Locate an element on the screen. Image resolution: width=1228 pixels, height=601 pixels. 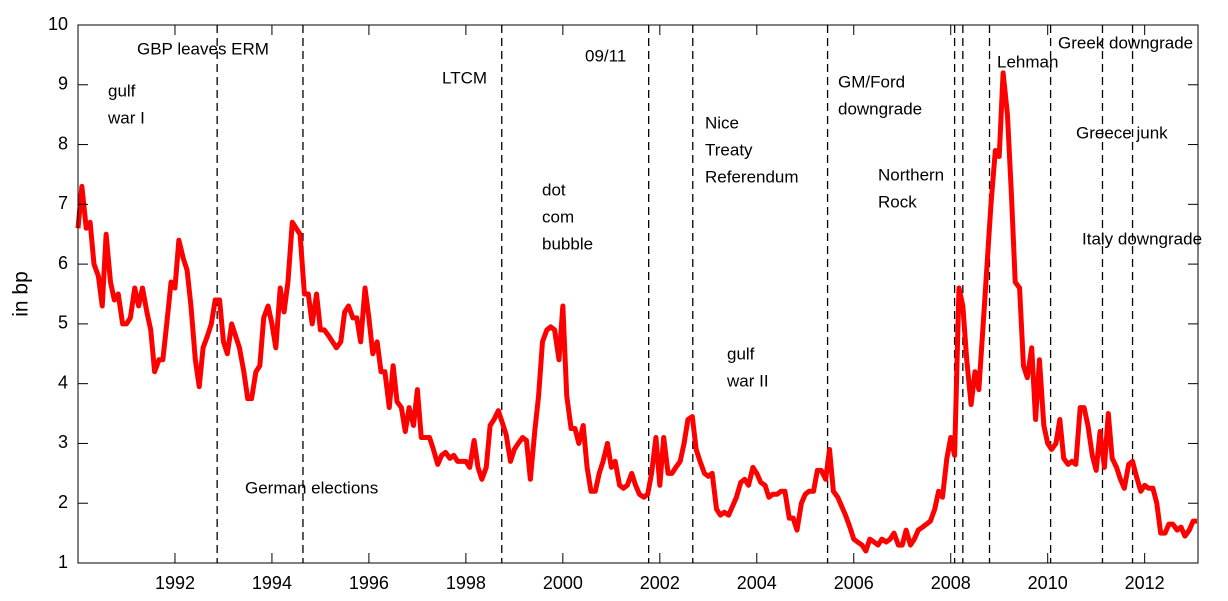
x-tick-label: 2012 is located at coordinates (1145, 583).